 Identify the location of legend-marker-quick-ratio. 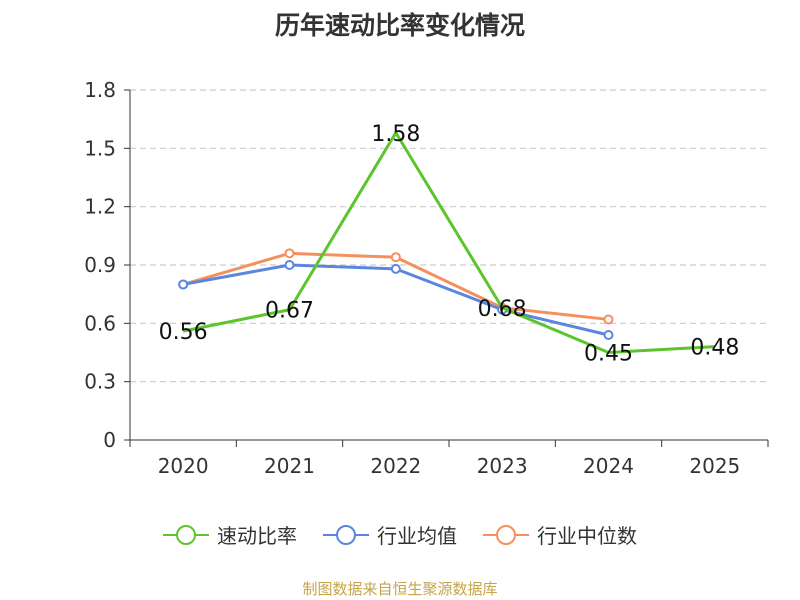
(186, 534).